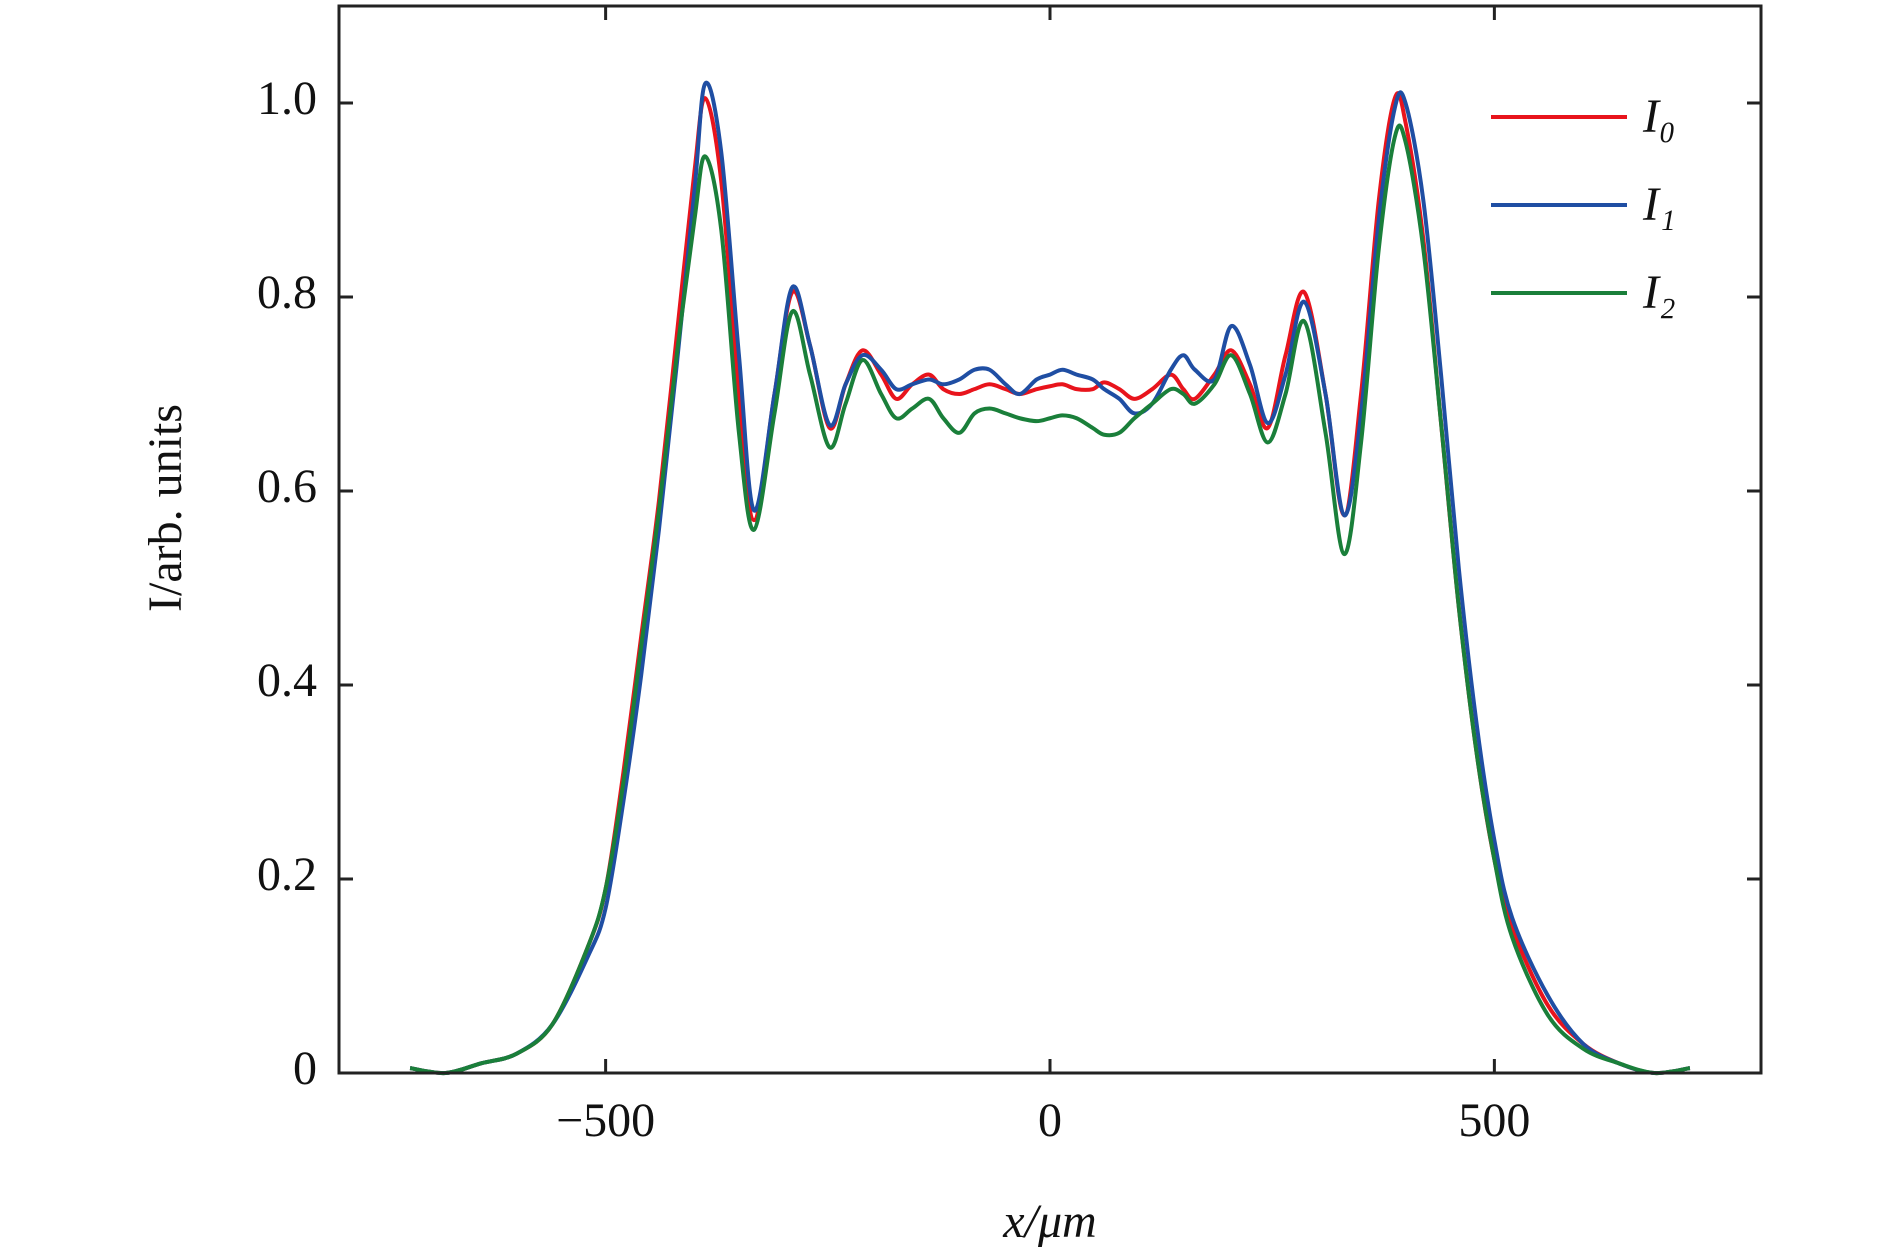  I want to click on y-tick-label: 0.8, so click(287, 292).